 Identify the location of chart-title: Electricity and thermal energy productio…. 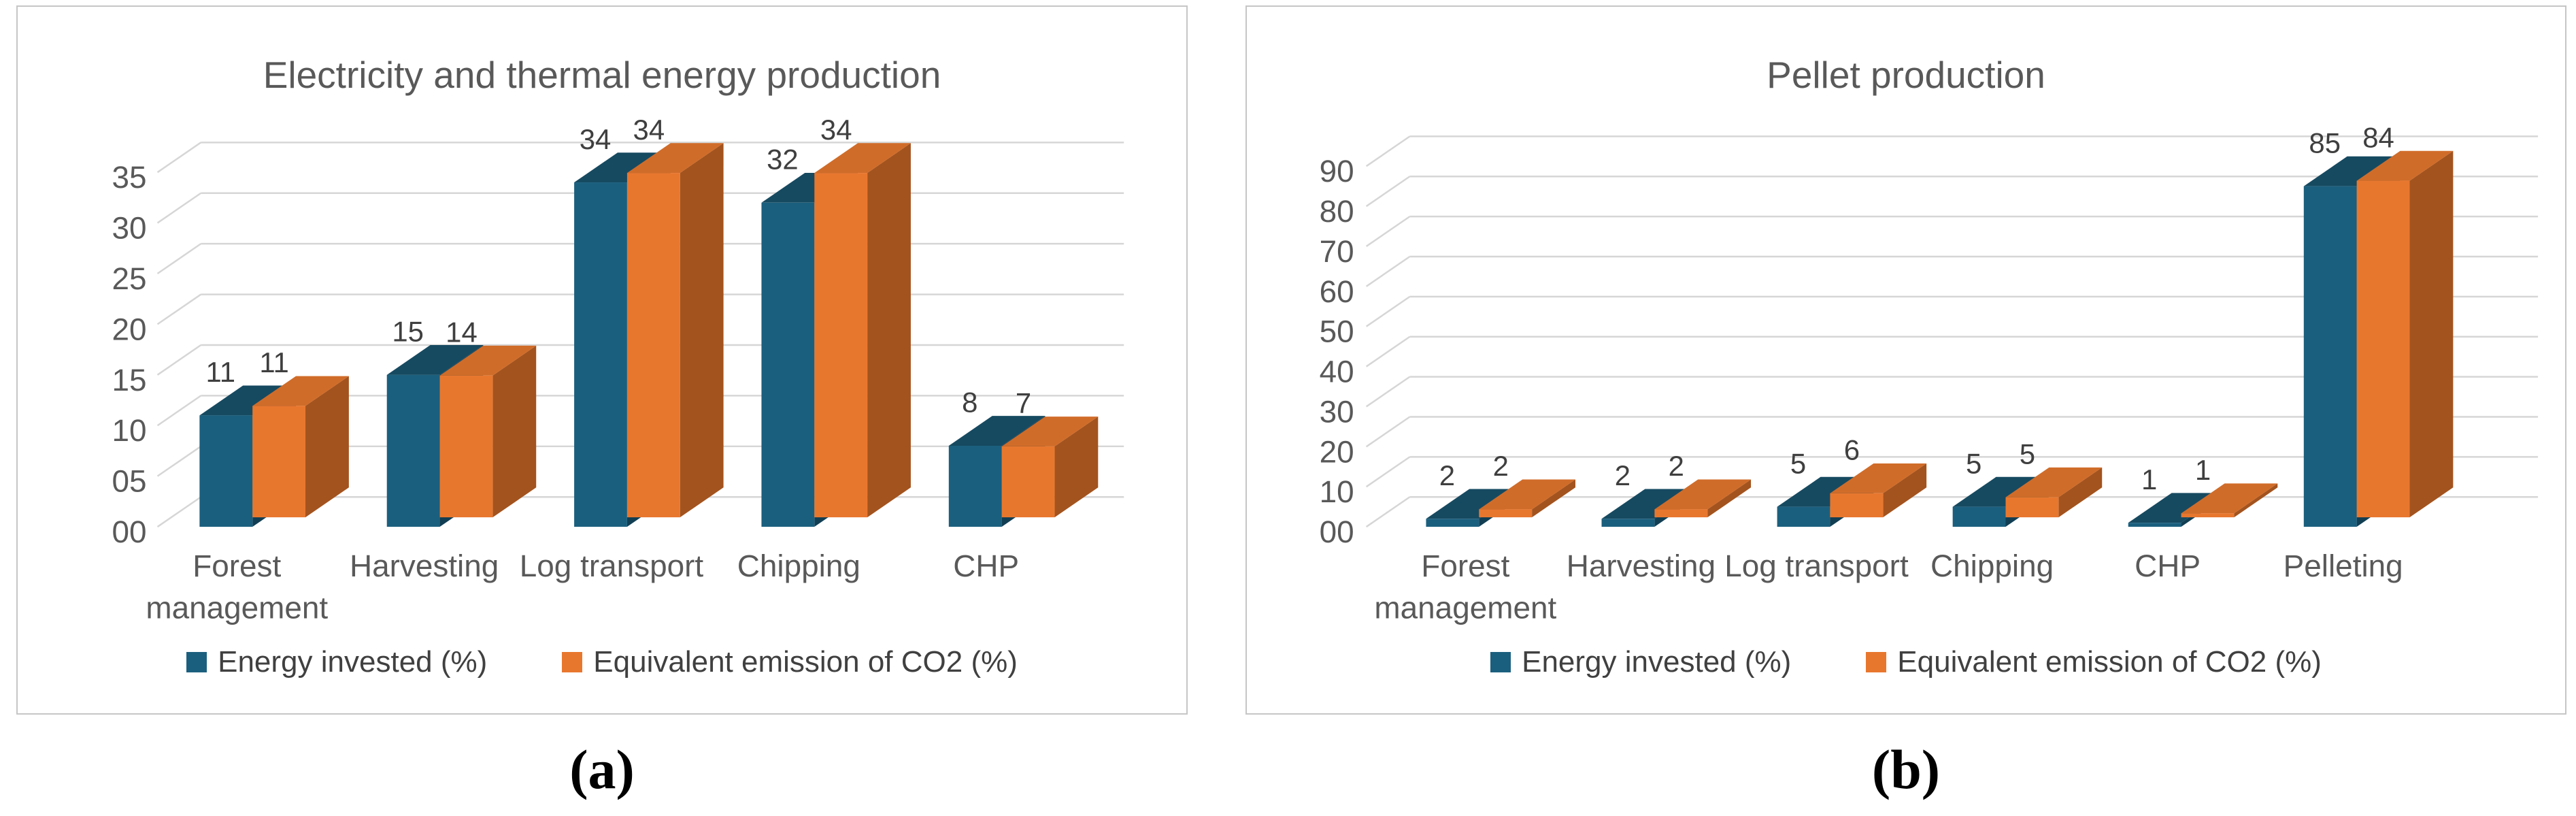
(602, 75).